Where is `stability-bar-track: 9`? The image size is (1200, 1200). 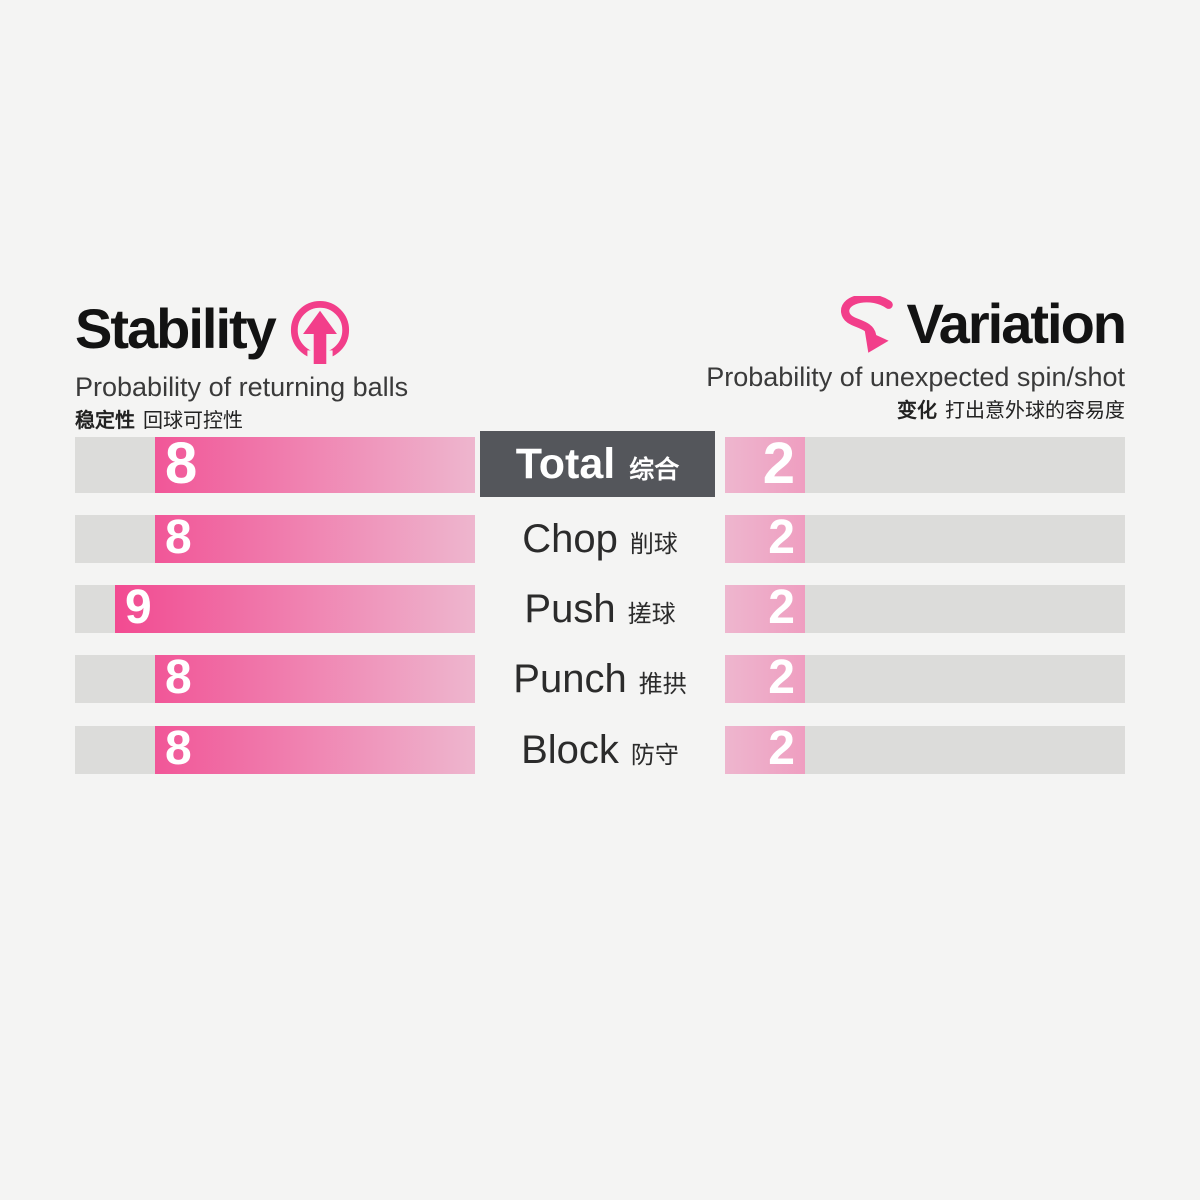 stability-bar-track: 9 is located at coordinates (275, 609).